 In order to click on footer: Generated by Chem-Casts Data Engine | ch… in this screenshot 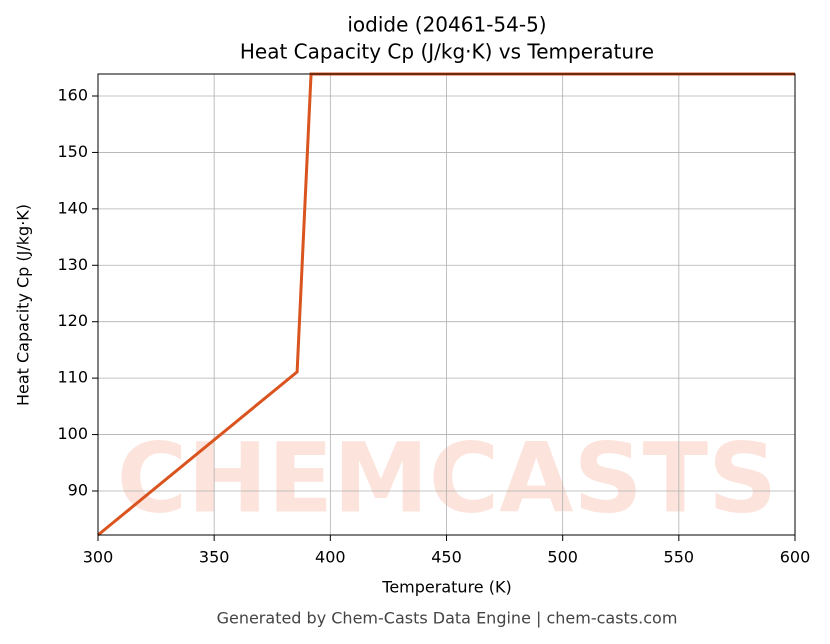, I will do `click(447, 618)`.